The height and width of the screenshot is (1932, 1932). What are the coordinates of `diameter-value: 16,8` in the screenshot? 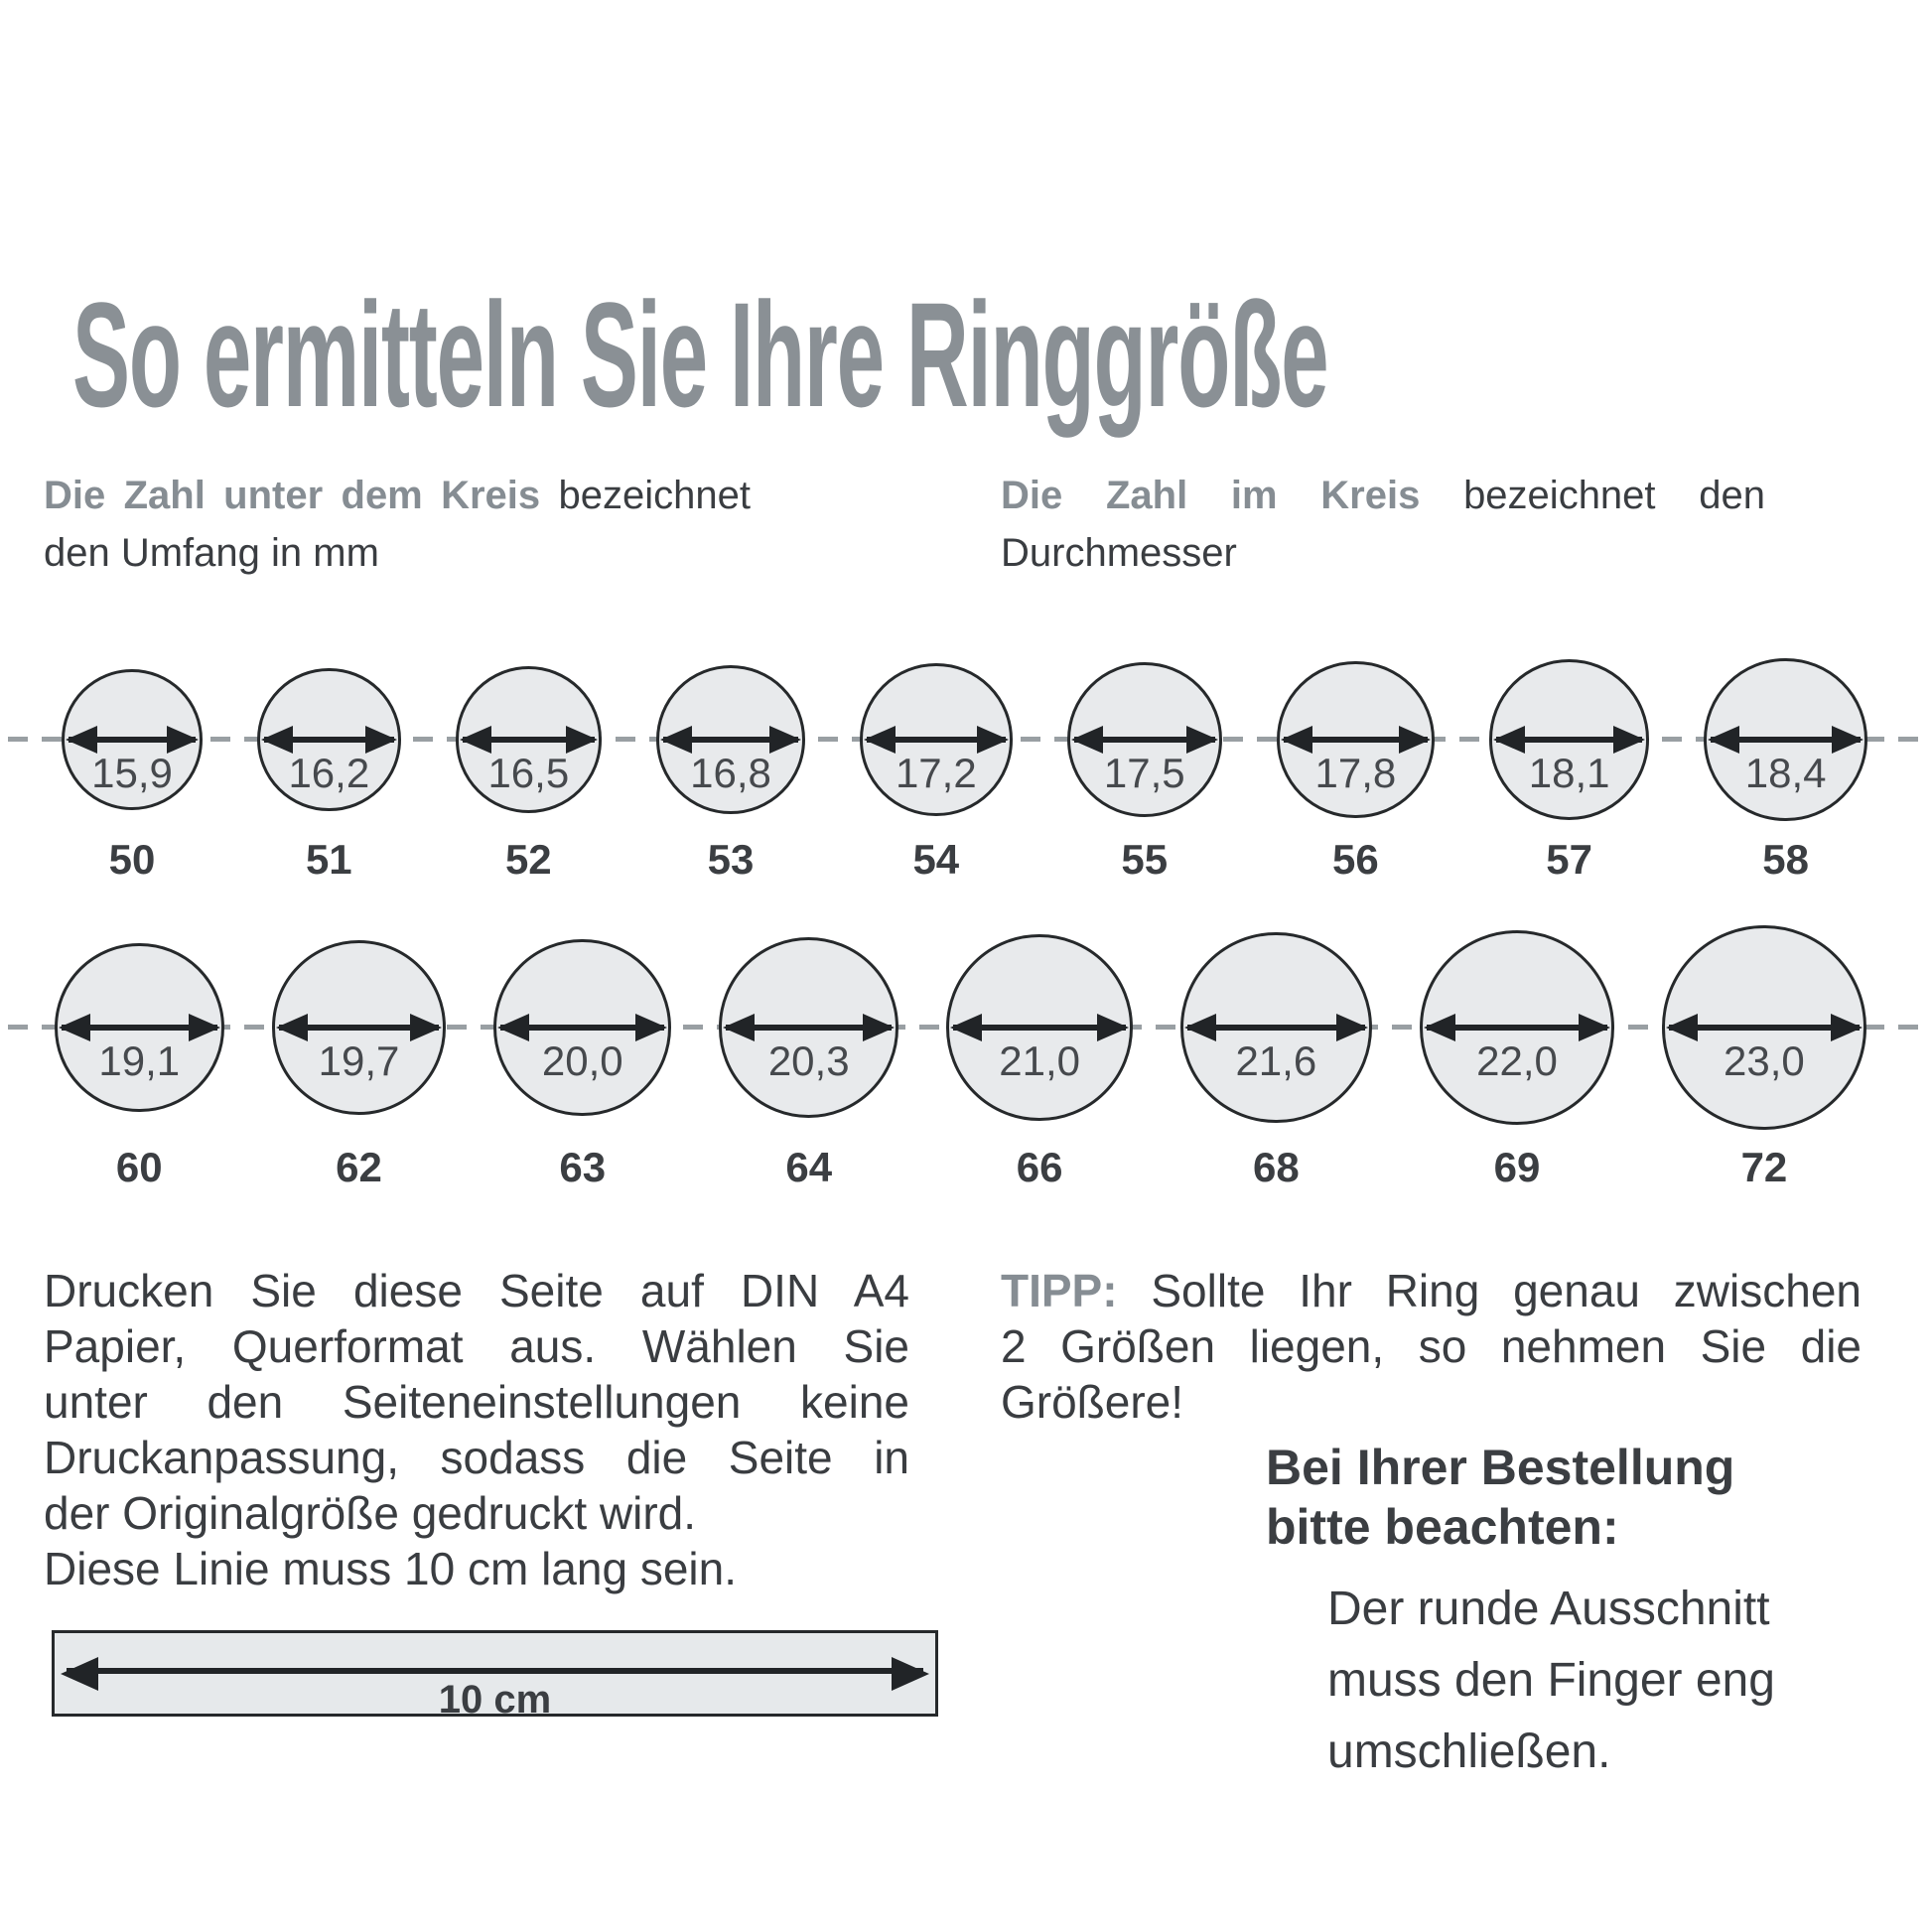 It's located at (731, 772).